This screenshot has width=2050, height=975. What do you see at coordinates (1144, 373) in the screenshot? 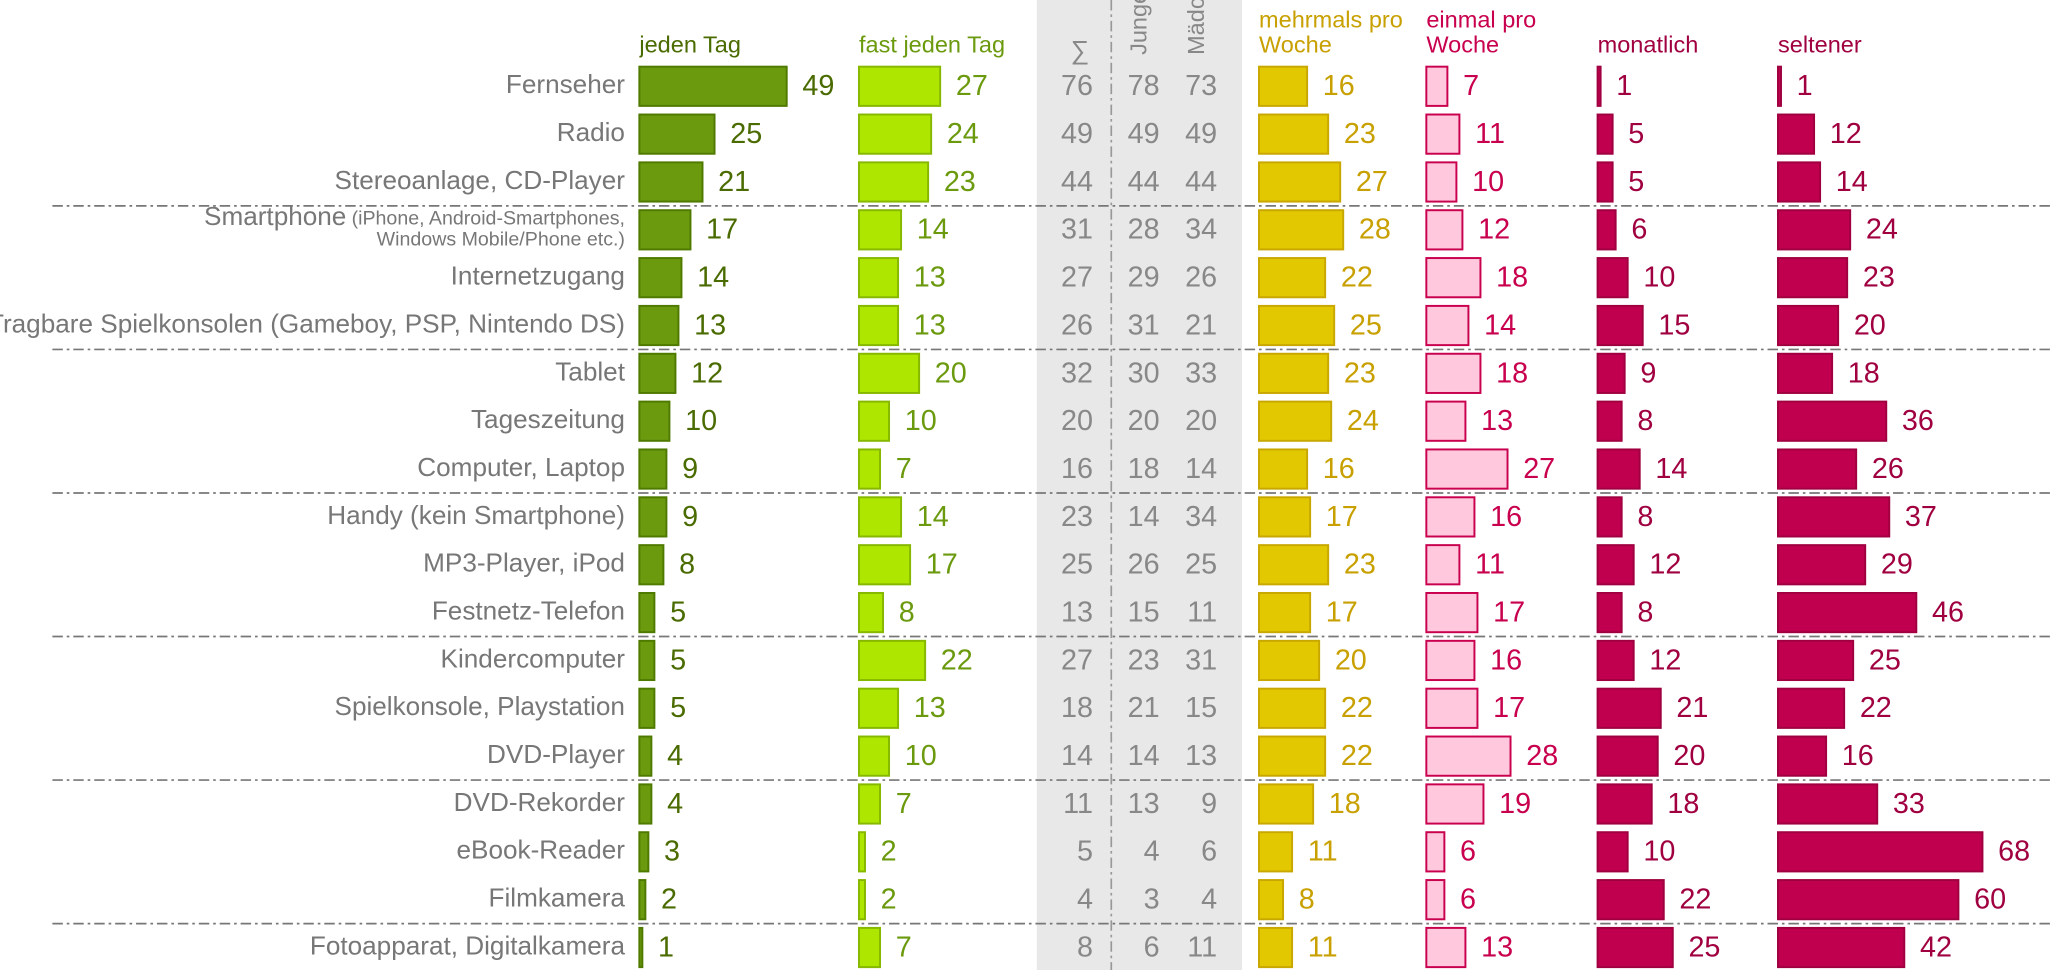
I see `total-value: 30` at bounding box center [1144, 373].